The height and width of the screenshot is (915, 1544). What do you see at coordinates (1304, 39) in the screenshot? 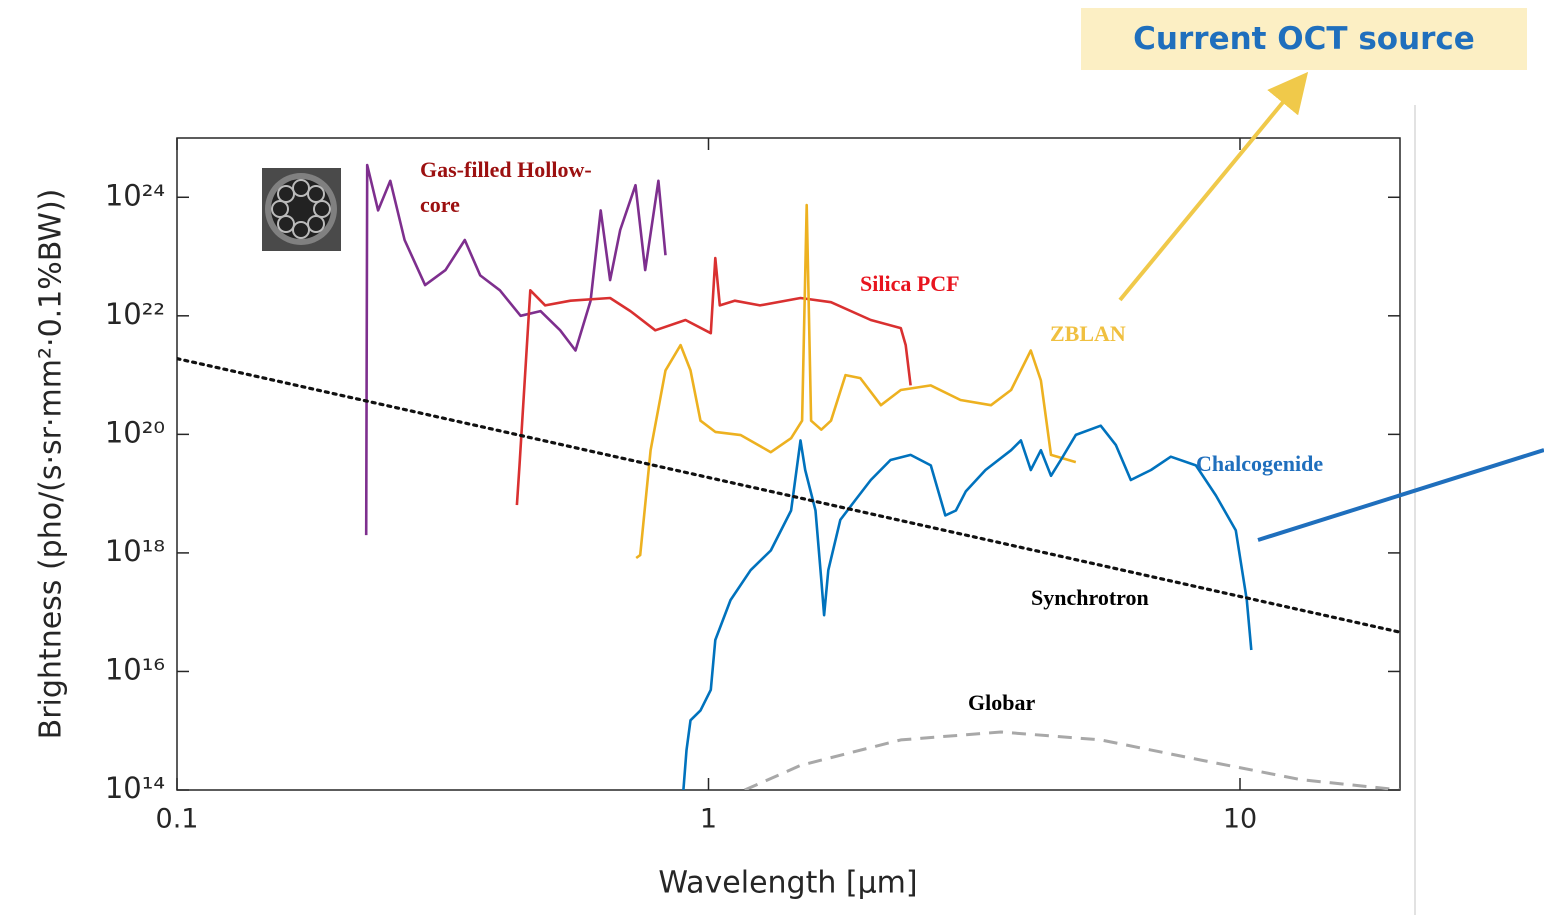
I see `annotation-box: Current OCT source` at bounding box center [1304, 39].